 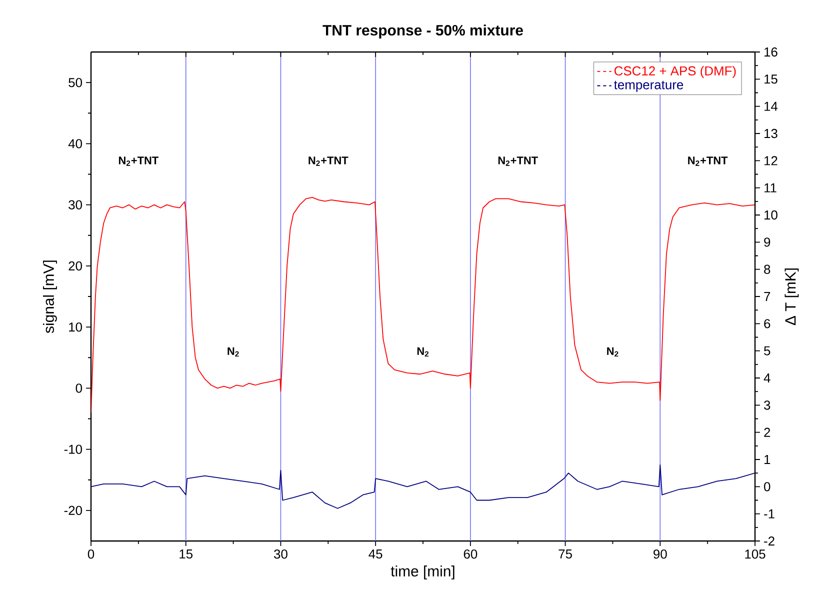 What do you see at coordinates (375, 554) in the screenshot?
I see `x-tick-label: 45` at bounding box center [375, 554].